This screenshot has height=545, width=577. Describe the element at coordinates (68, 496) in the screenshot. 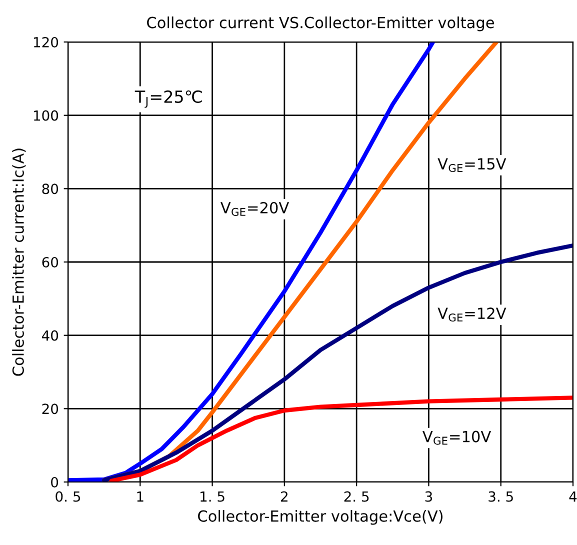

I see `x-tick-label: 0. 5` at that location.